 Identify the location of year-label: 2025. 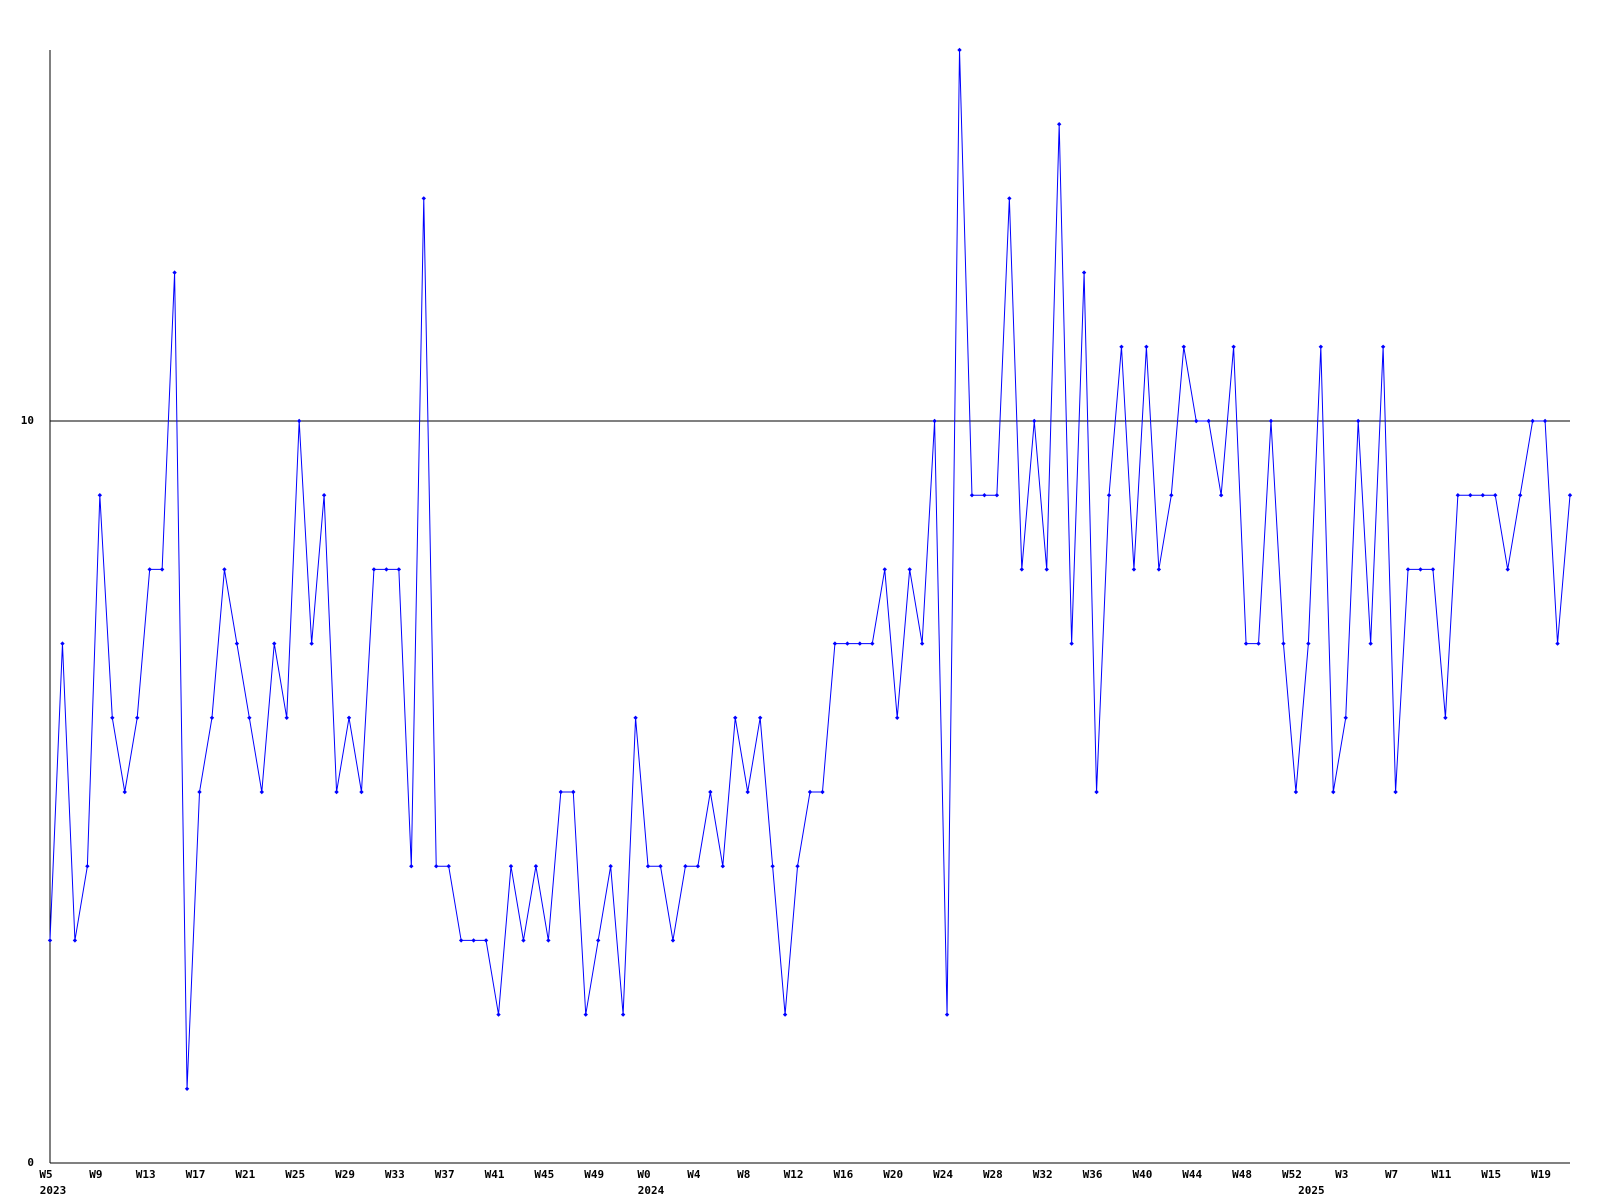
(1311, 1190).